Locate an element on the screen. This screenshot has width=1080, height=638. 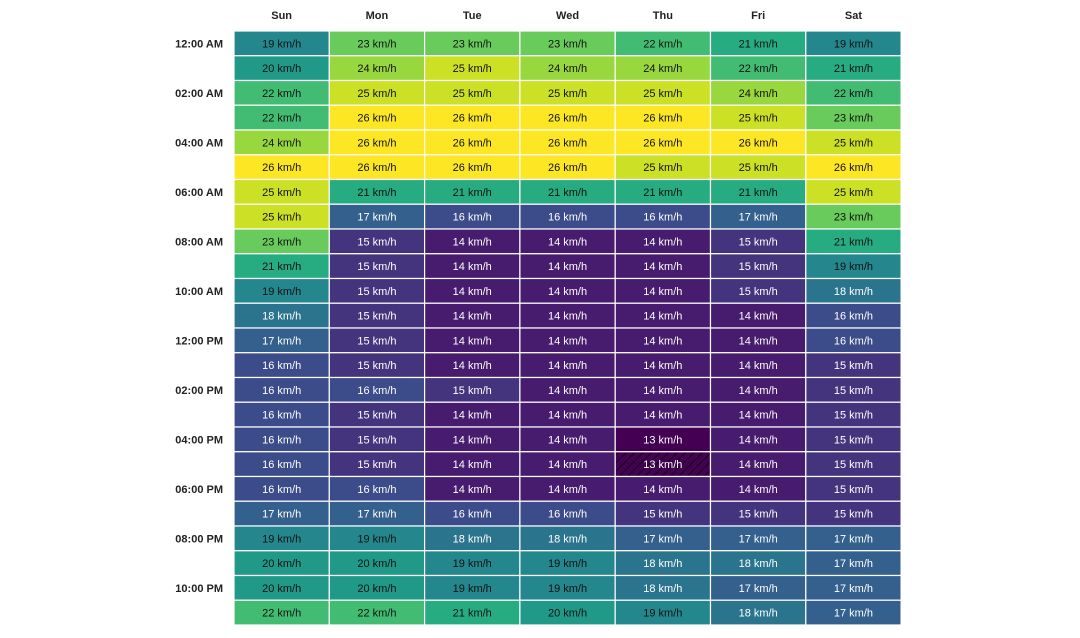
day-label-mon: Mon is located at coordinates (377, 16).